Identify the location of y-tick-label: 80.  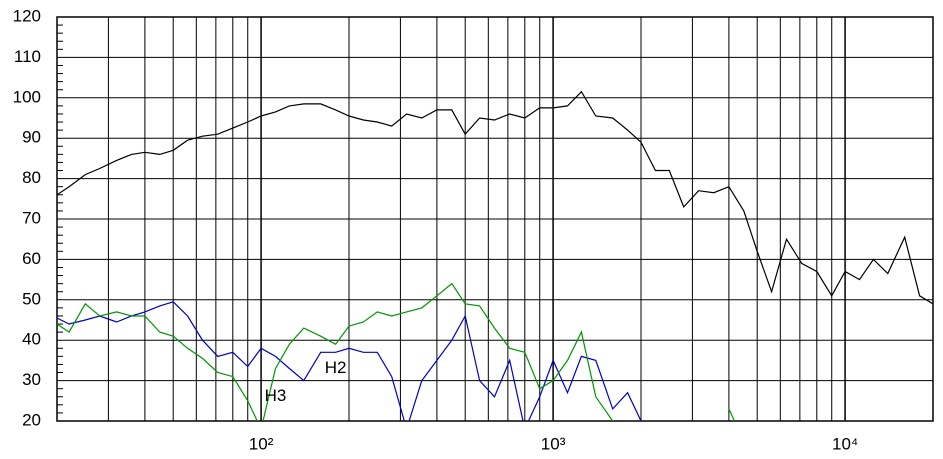
(31, 177).